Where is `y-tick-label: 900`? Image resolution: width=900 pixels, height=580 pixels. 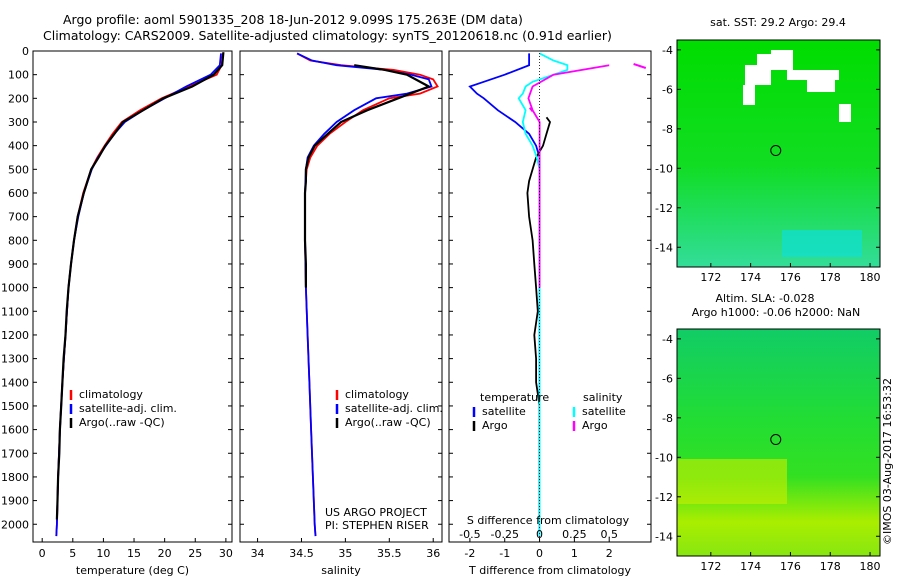
y-tick-label: 900 is located at coordinates (18, 264).